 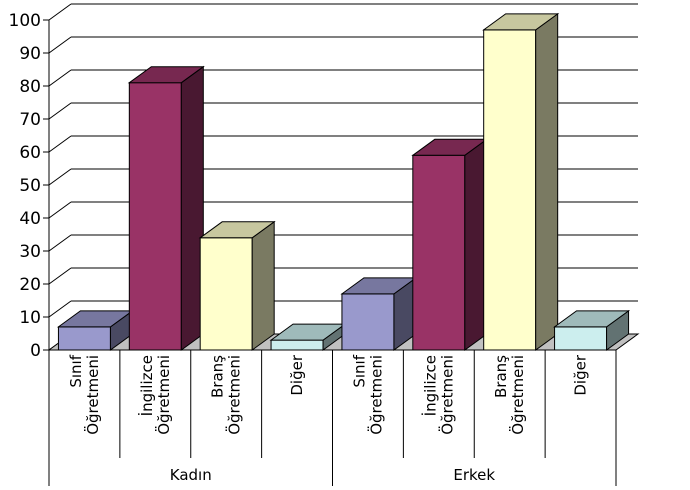 I want to click on y-tick-label: 50, so click(x=30, y=186).